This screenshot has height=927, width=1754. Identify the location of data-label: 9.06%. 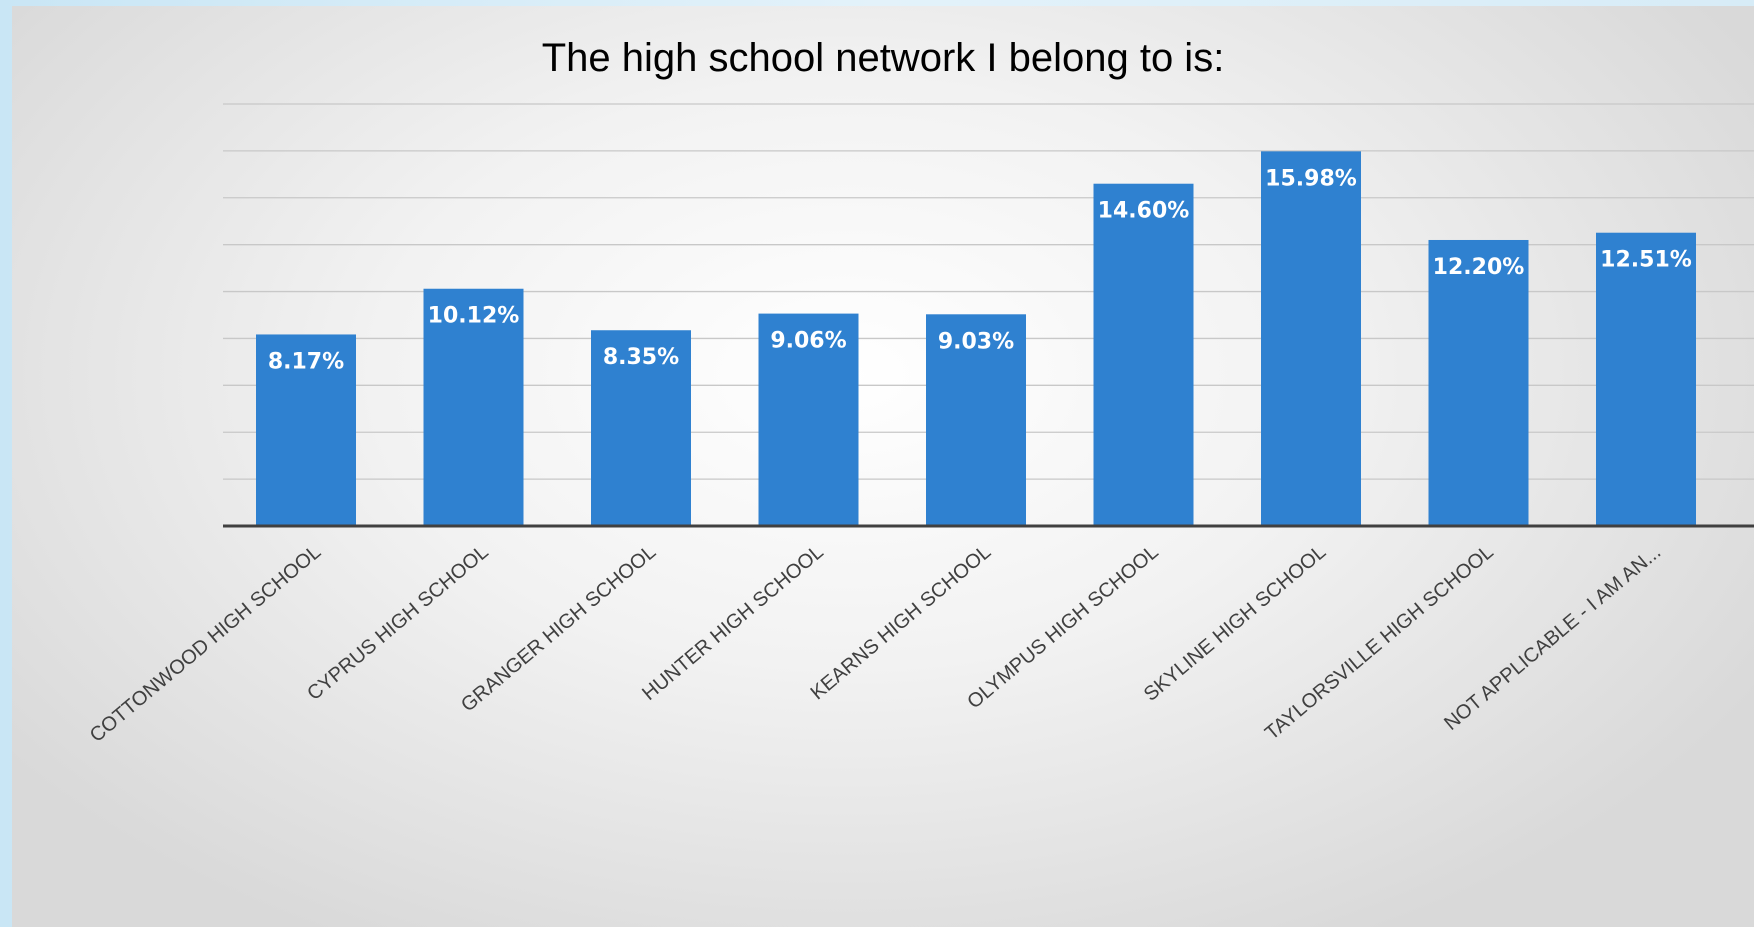
(808, 341).